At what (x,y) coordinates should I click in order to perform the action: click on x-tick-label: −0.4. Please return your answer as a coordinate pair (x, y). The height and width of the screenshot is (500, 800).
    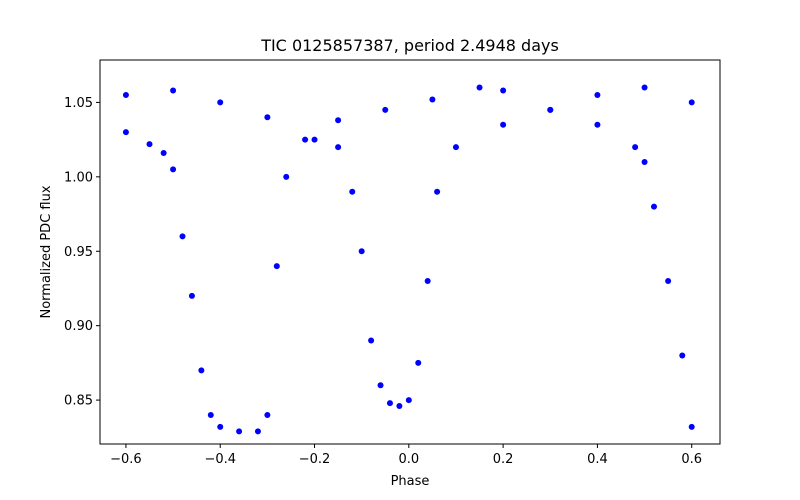
    Looking at the image, I should click on (220, 459).